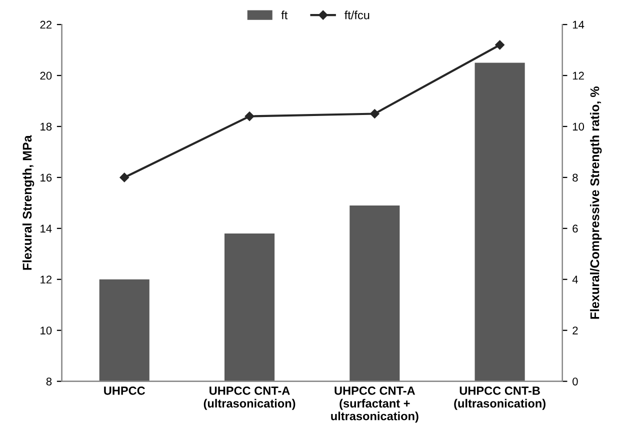 The image size is (618, 446). I want to click on y2-axis-title: Flexural/Compressive Strength ratio, %, so click(596, 202).